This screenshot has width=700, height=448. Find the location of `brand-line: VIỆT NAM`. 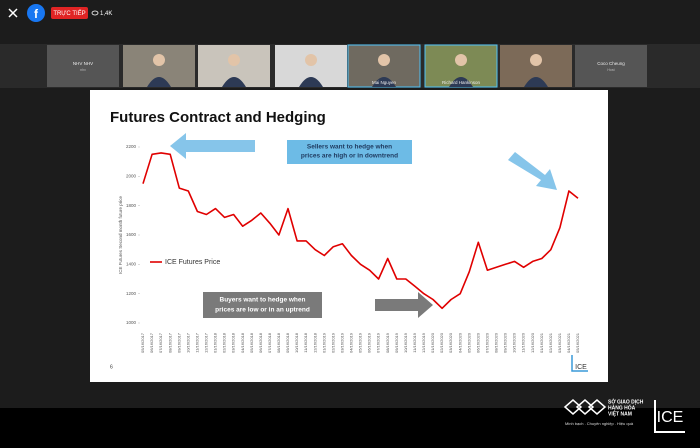

brand-line: VIỆT NAM is located at coordinates (620, 413).